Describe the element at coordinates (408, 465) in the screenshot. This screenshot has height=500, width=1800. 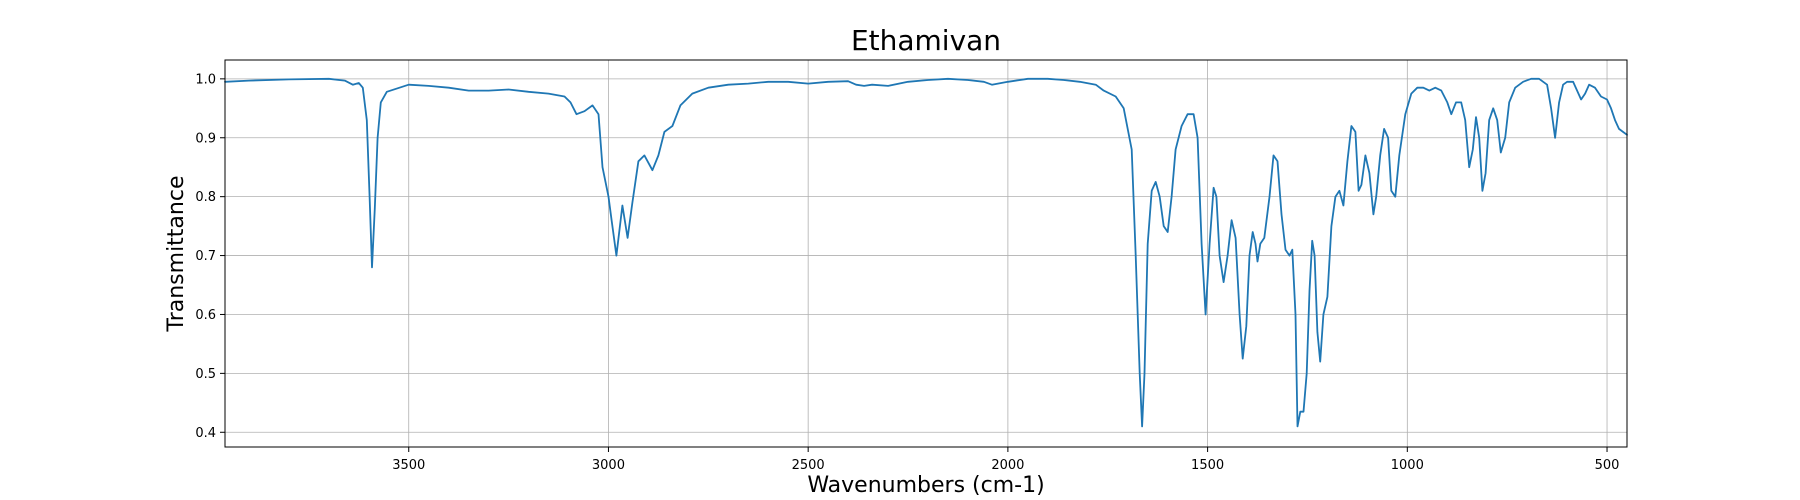
I see `x-tick-label: 3500` at that location.